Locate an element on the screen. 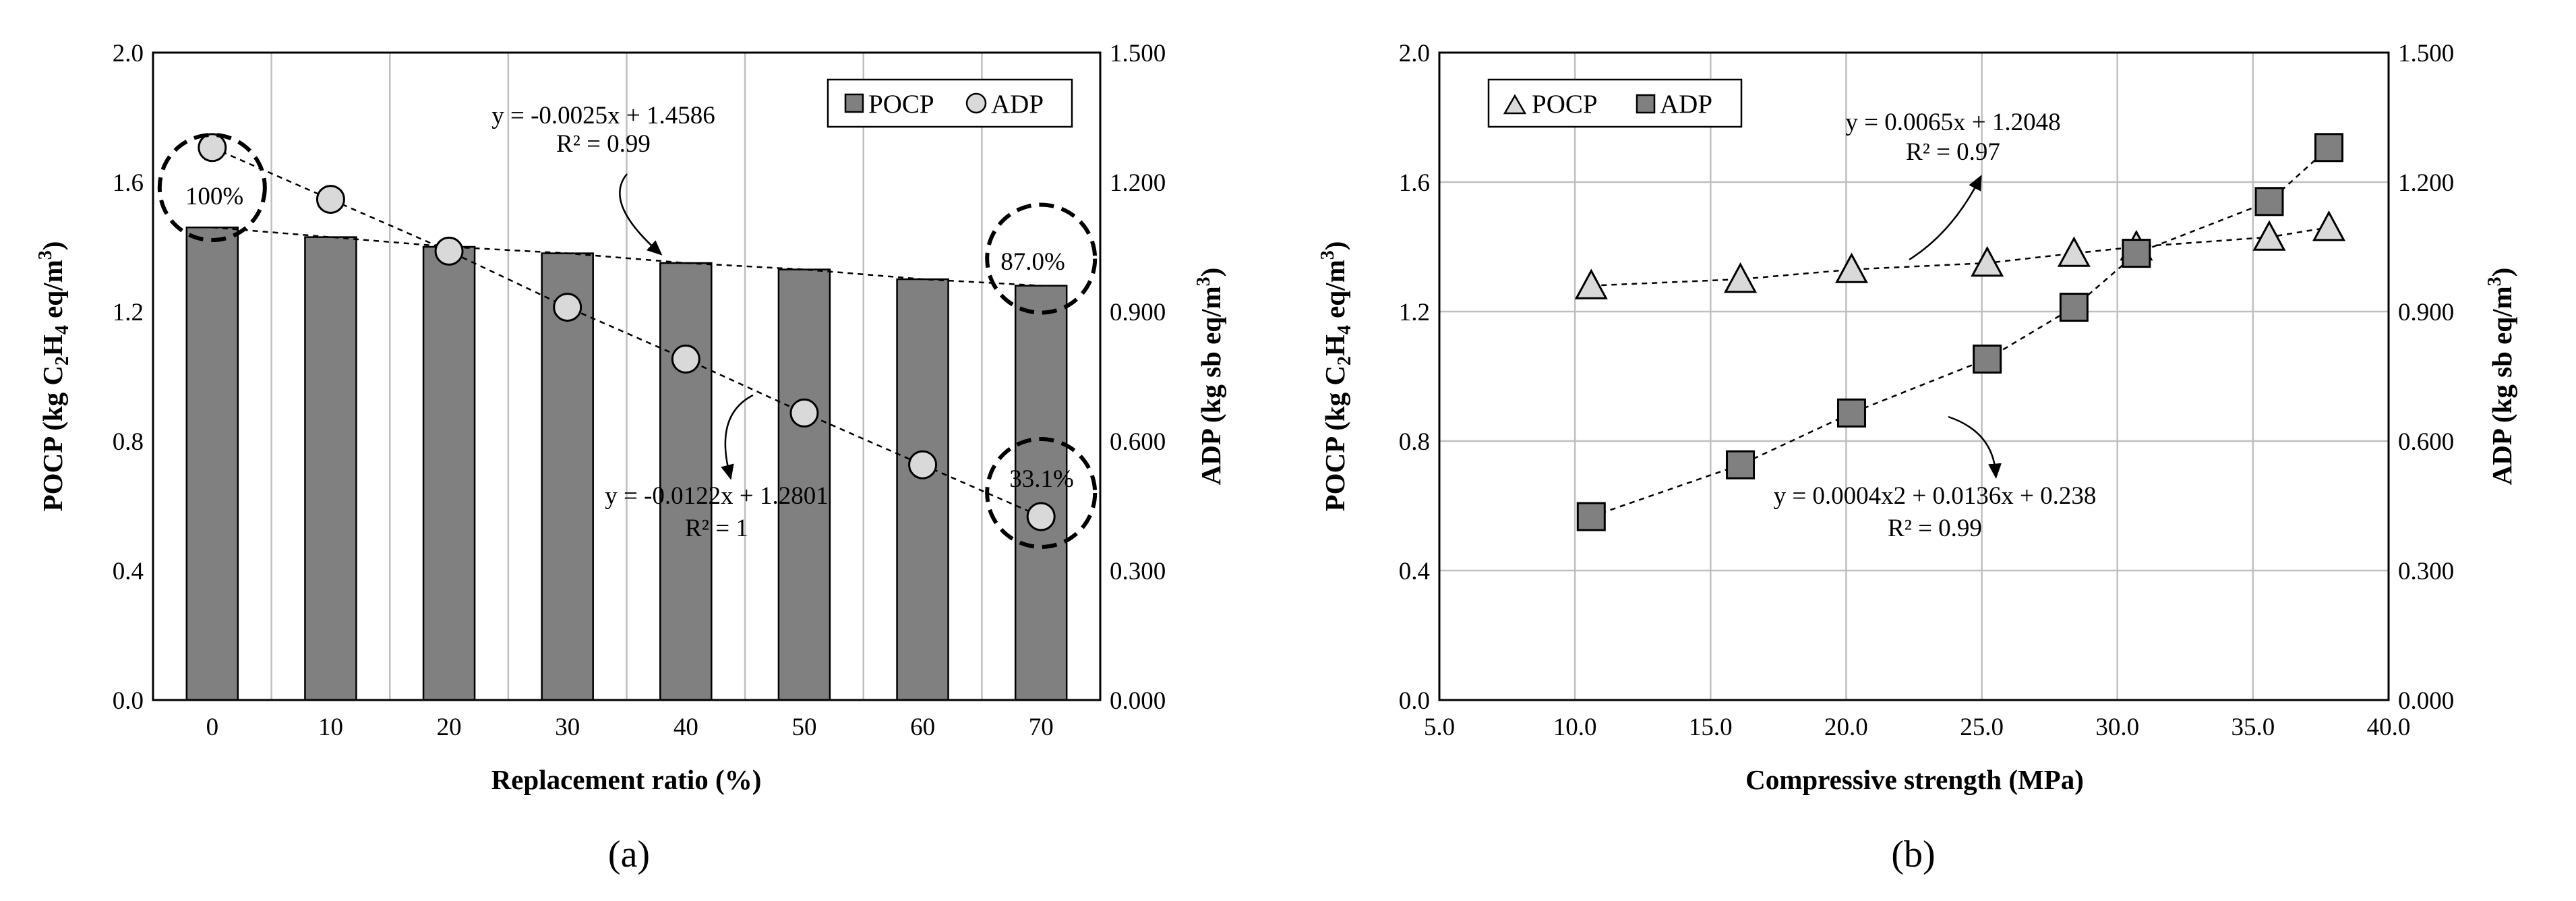 This screenshot has height=901, width=2576. y-tick-left-a: 2.0 is located at coordinates (128, 54).